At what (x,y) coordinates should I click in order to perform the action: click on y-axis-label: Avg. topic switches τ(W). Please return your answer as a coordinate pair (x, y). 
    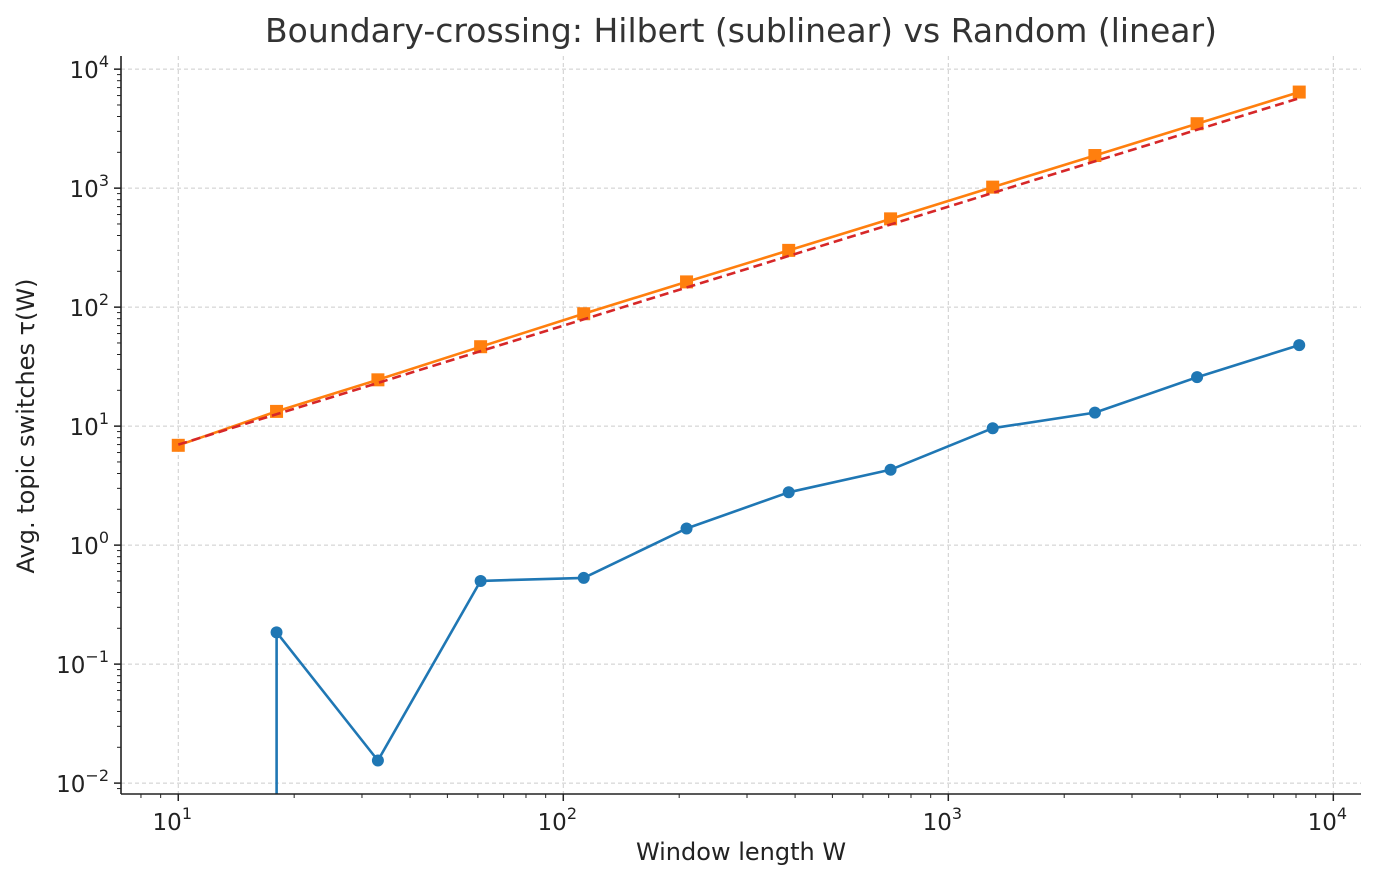
    Looking at the image, I should click on (26, 426).